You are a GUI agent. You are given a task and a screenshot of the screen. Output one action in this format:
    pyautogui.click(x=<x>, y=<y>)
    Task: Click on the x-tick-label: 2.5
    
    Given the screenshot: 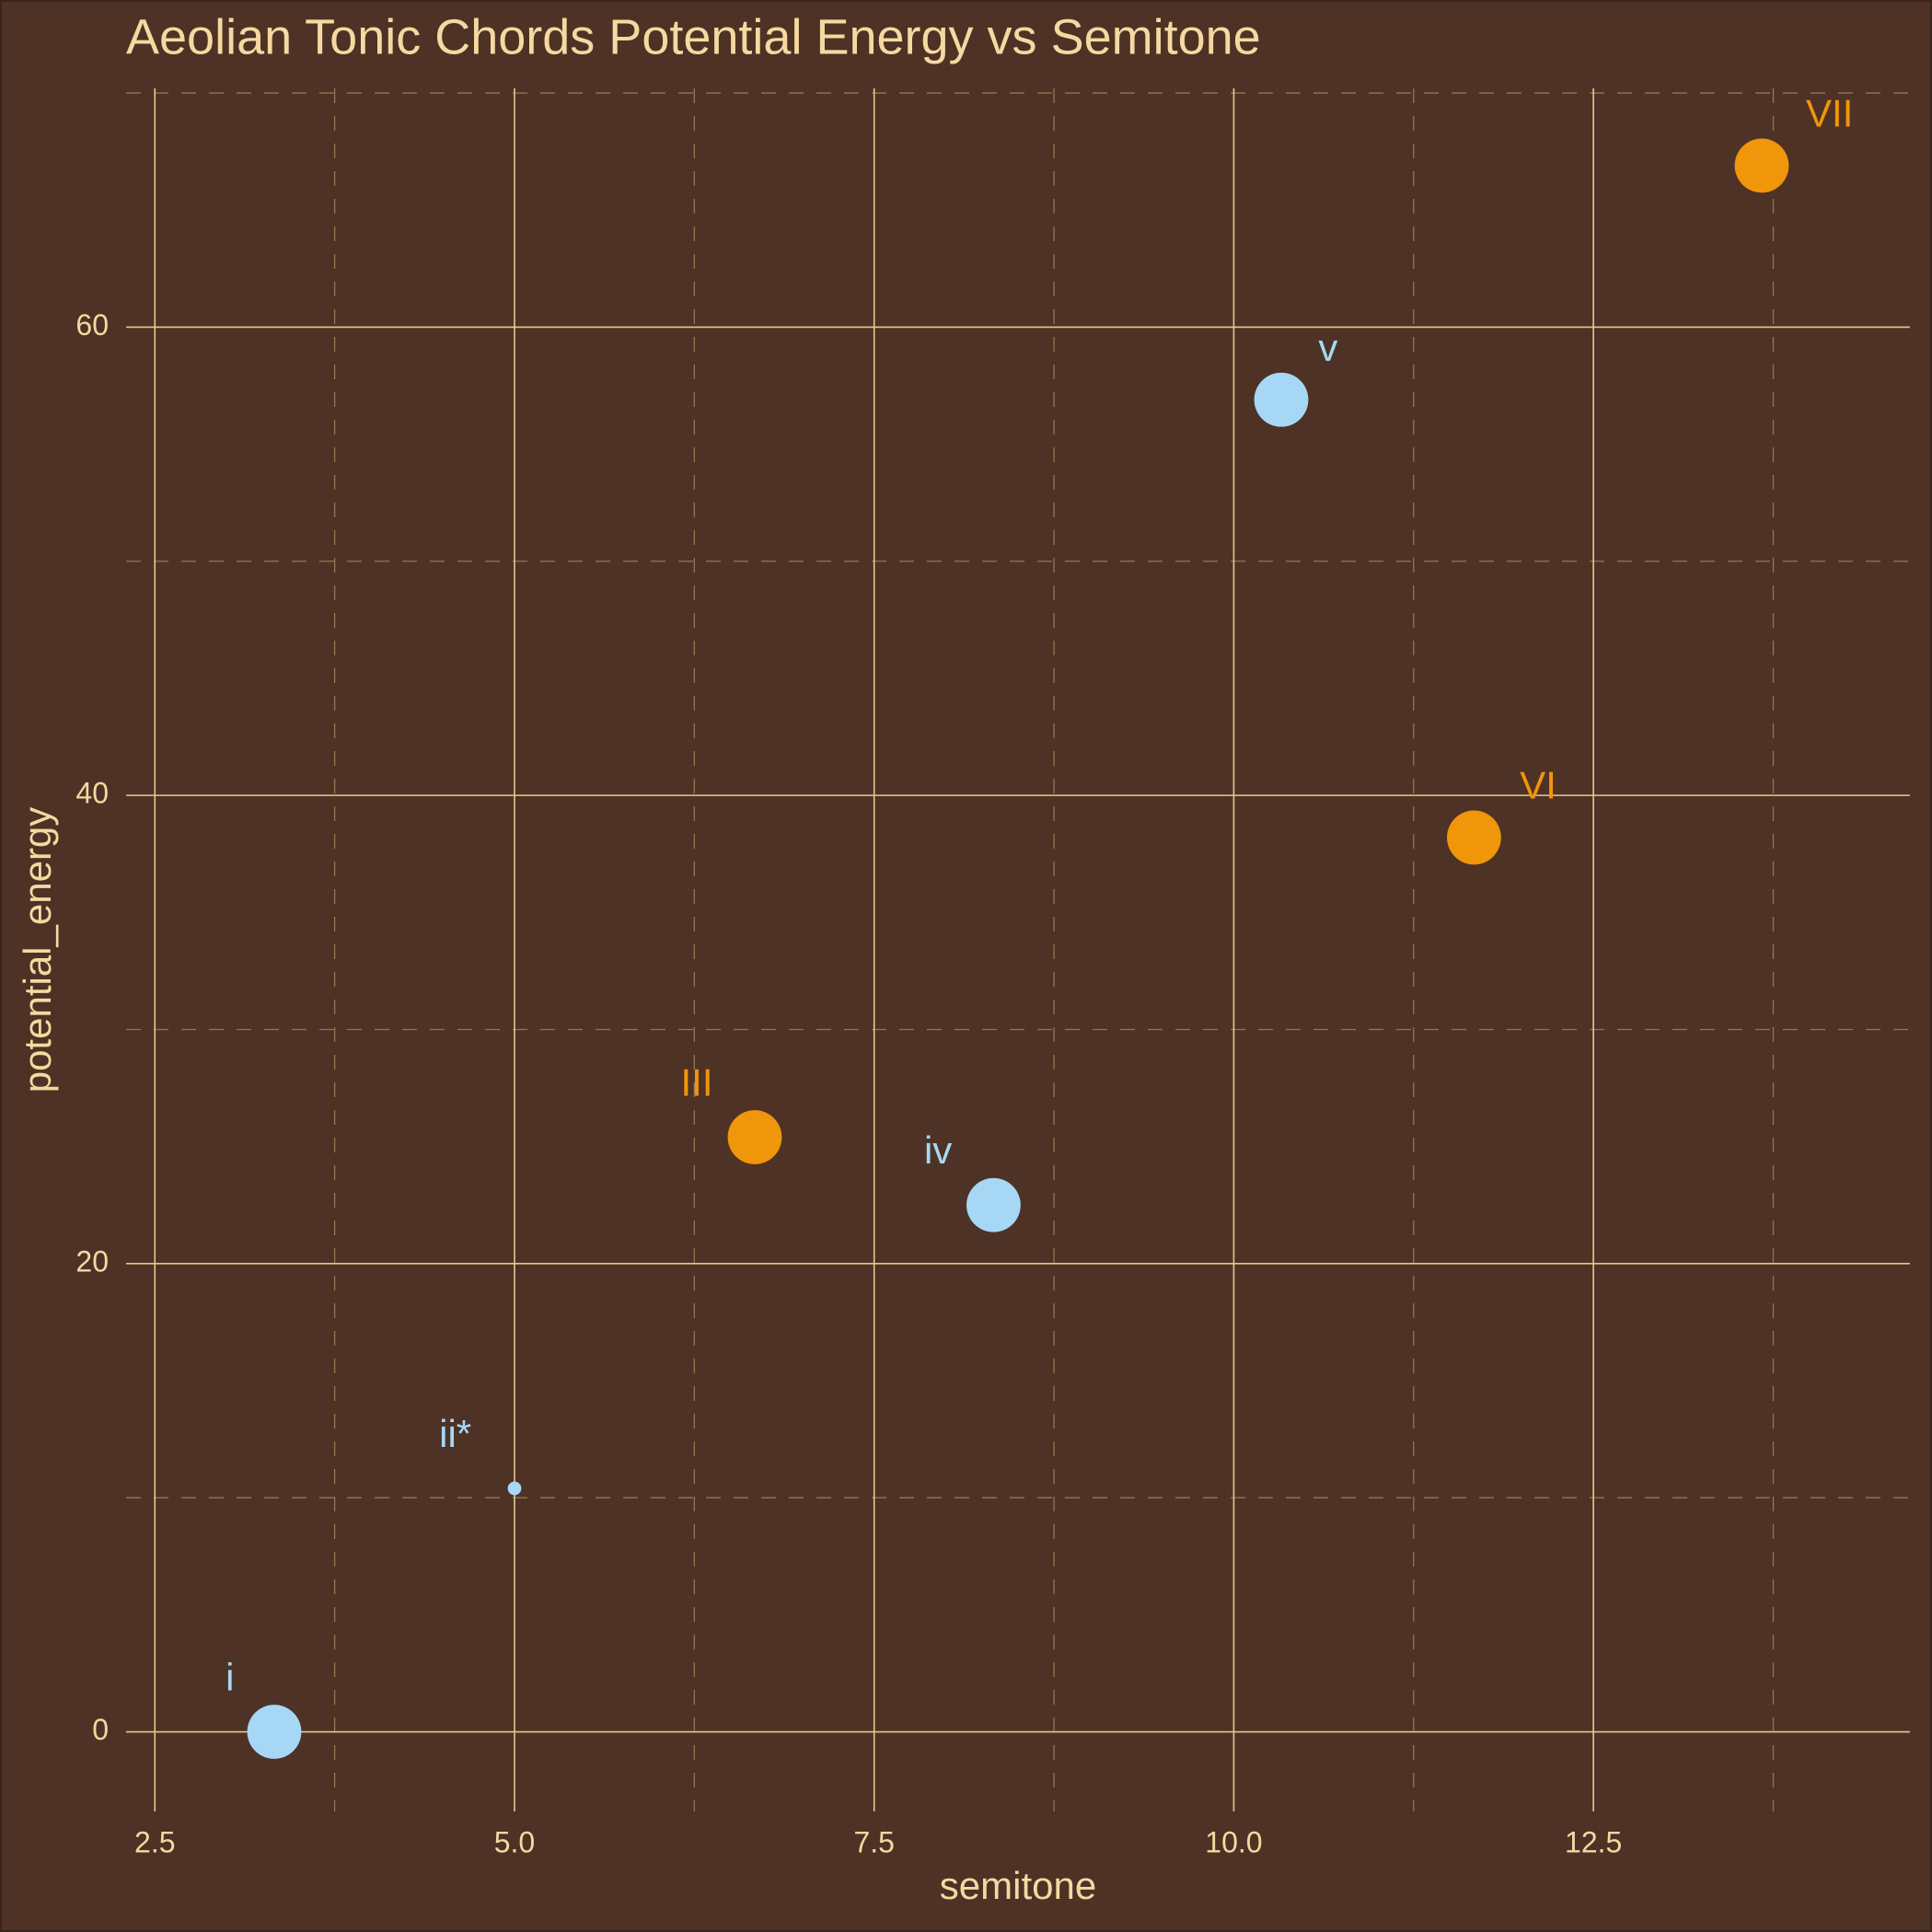 What is the action you would take?
    pyautogui.click(x=155, y=1842)
    